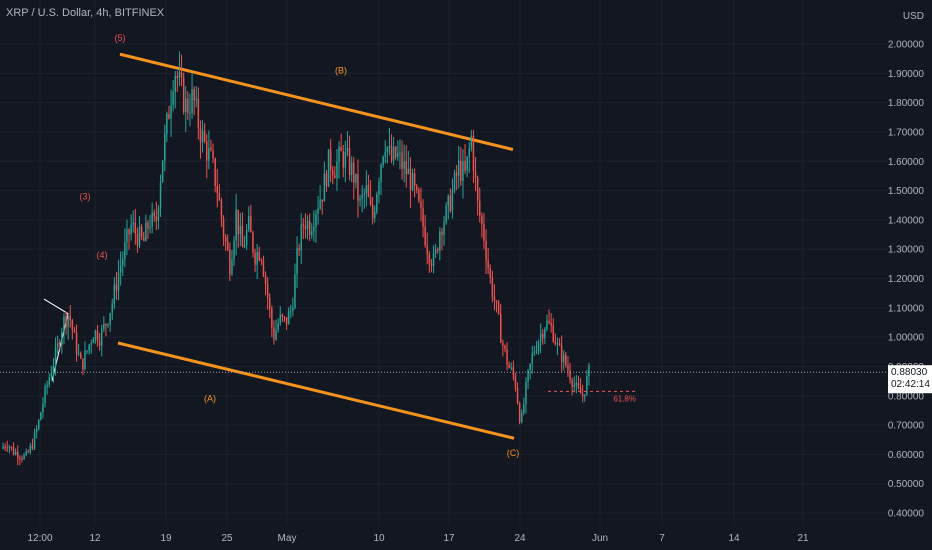 The image size is (932, 550). What do you see at coordinates (95, 538) in the screenshot?
I see `time-tick-label: 12` at bounding box center [95, 538].